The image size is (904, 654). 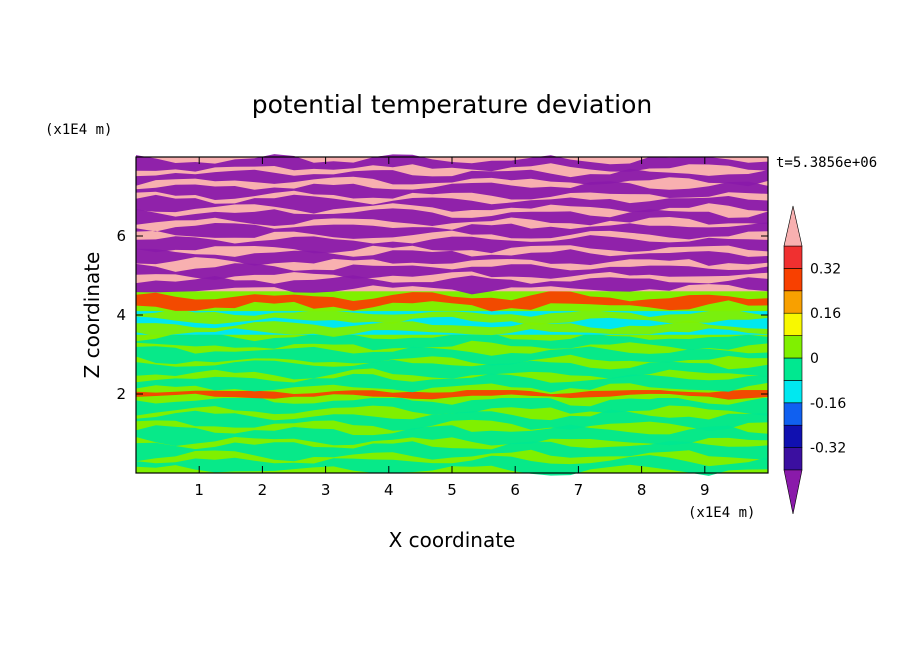 I want to click on time-label: t=5.3856e+06, so click(x=826, y=163).